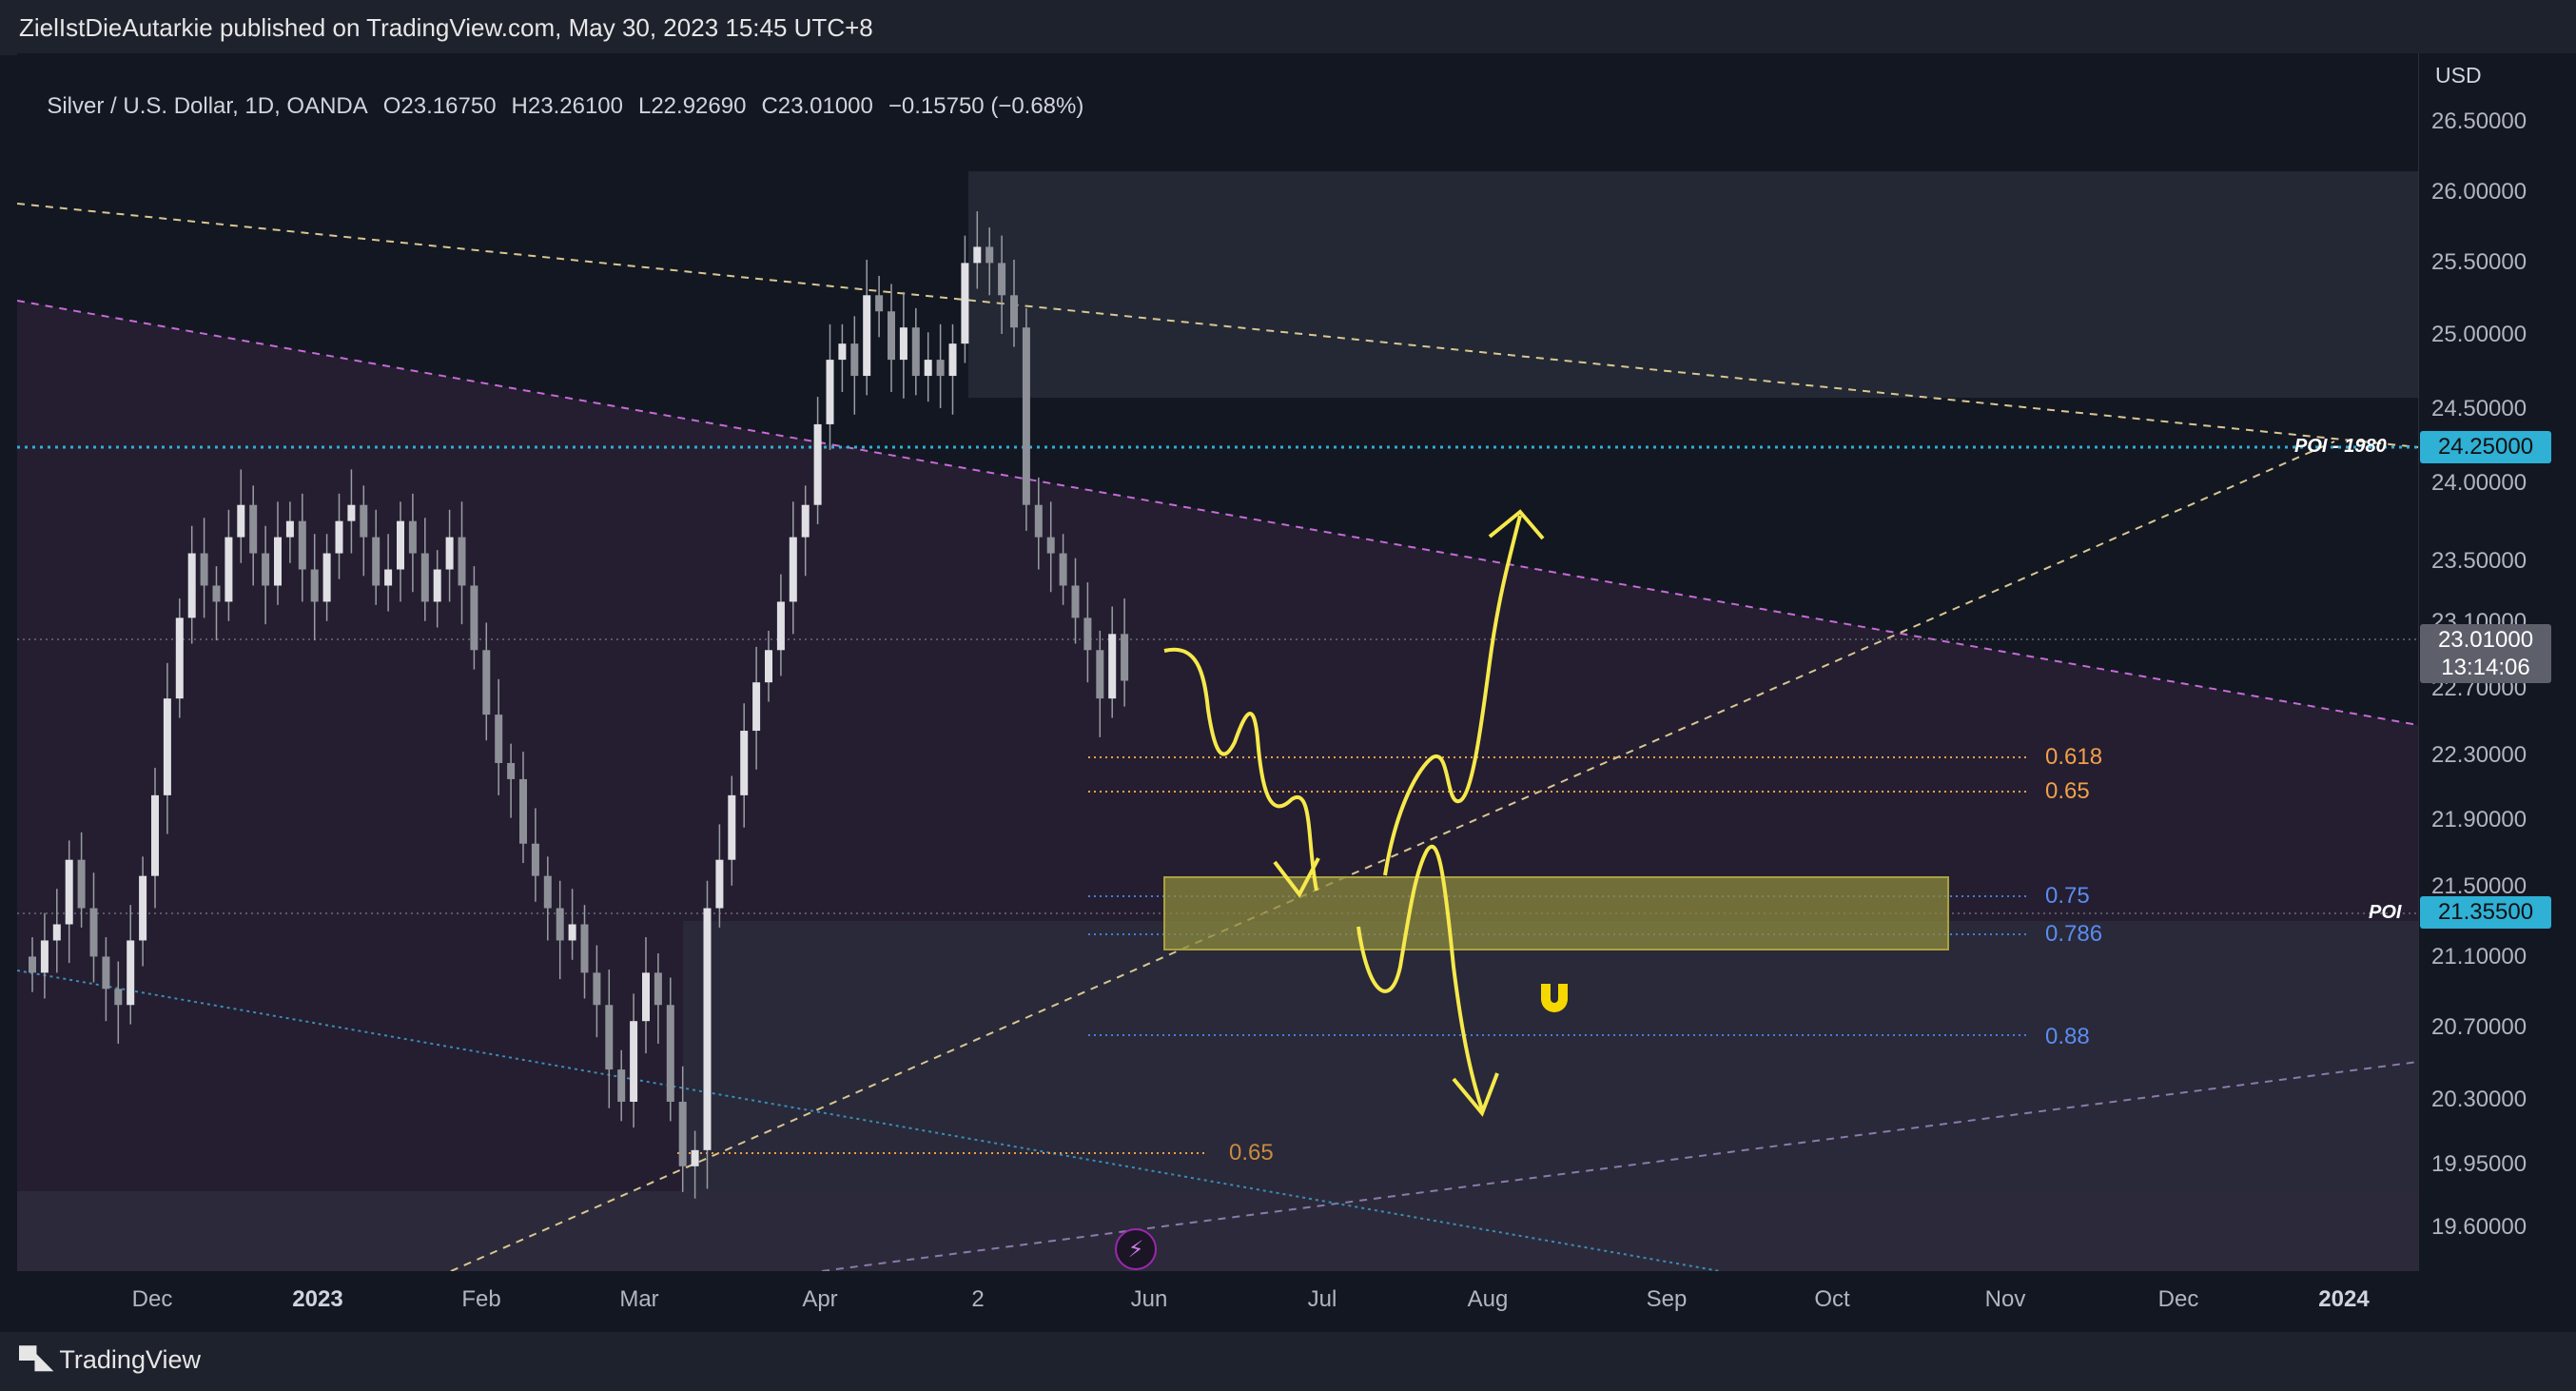 This screenshot has width=2576, height=1391. I want to click on price-tick: 24.00000, so click(2479, 483).